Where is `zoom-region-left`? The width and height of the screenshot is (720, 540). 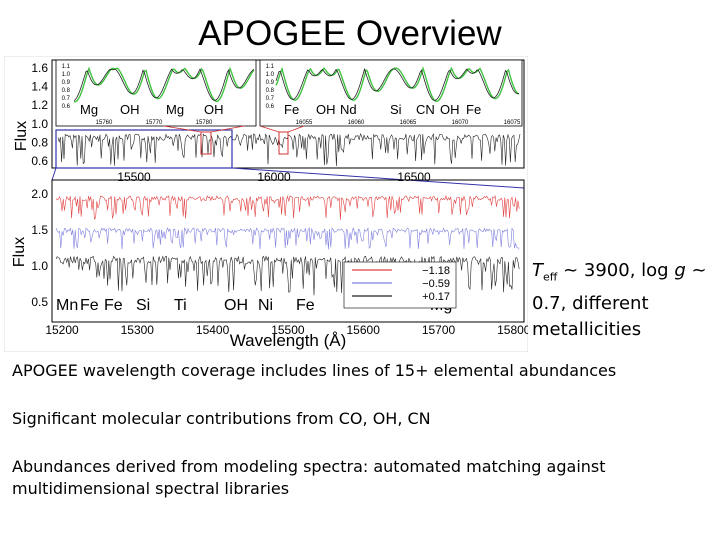
zoom-region-left is located at coordinates (206, 143).